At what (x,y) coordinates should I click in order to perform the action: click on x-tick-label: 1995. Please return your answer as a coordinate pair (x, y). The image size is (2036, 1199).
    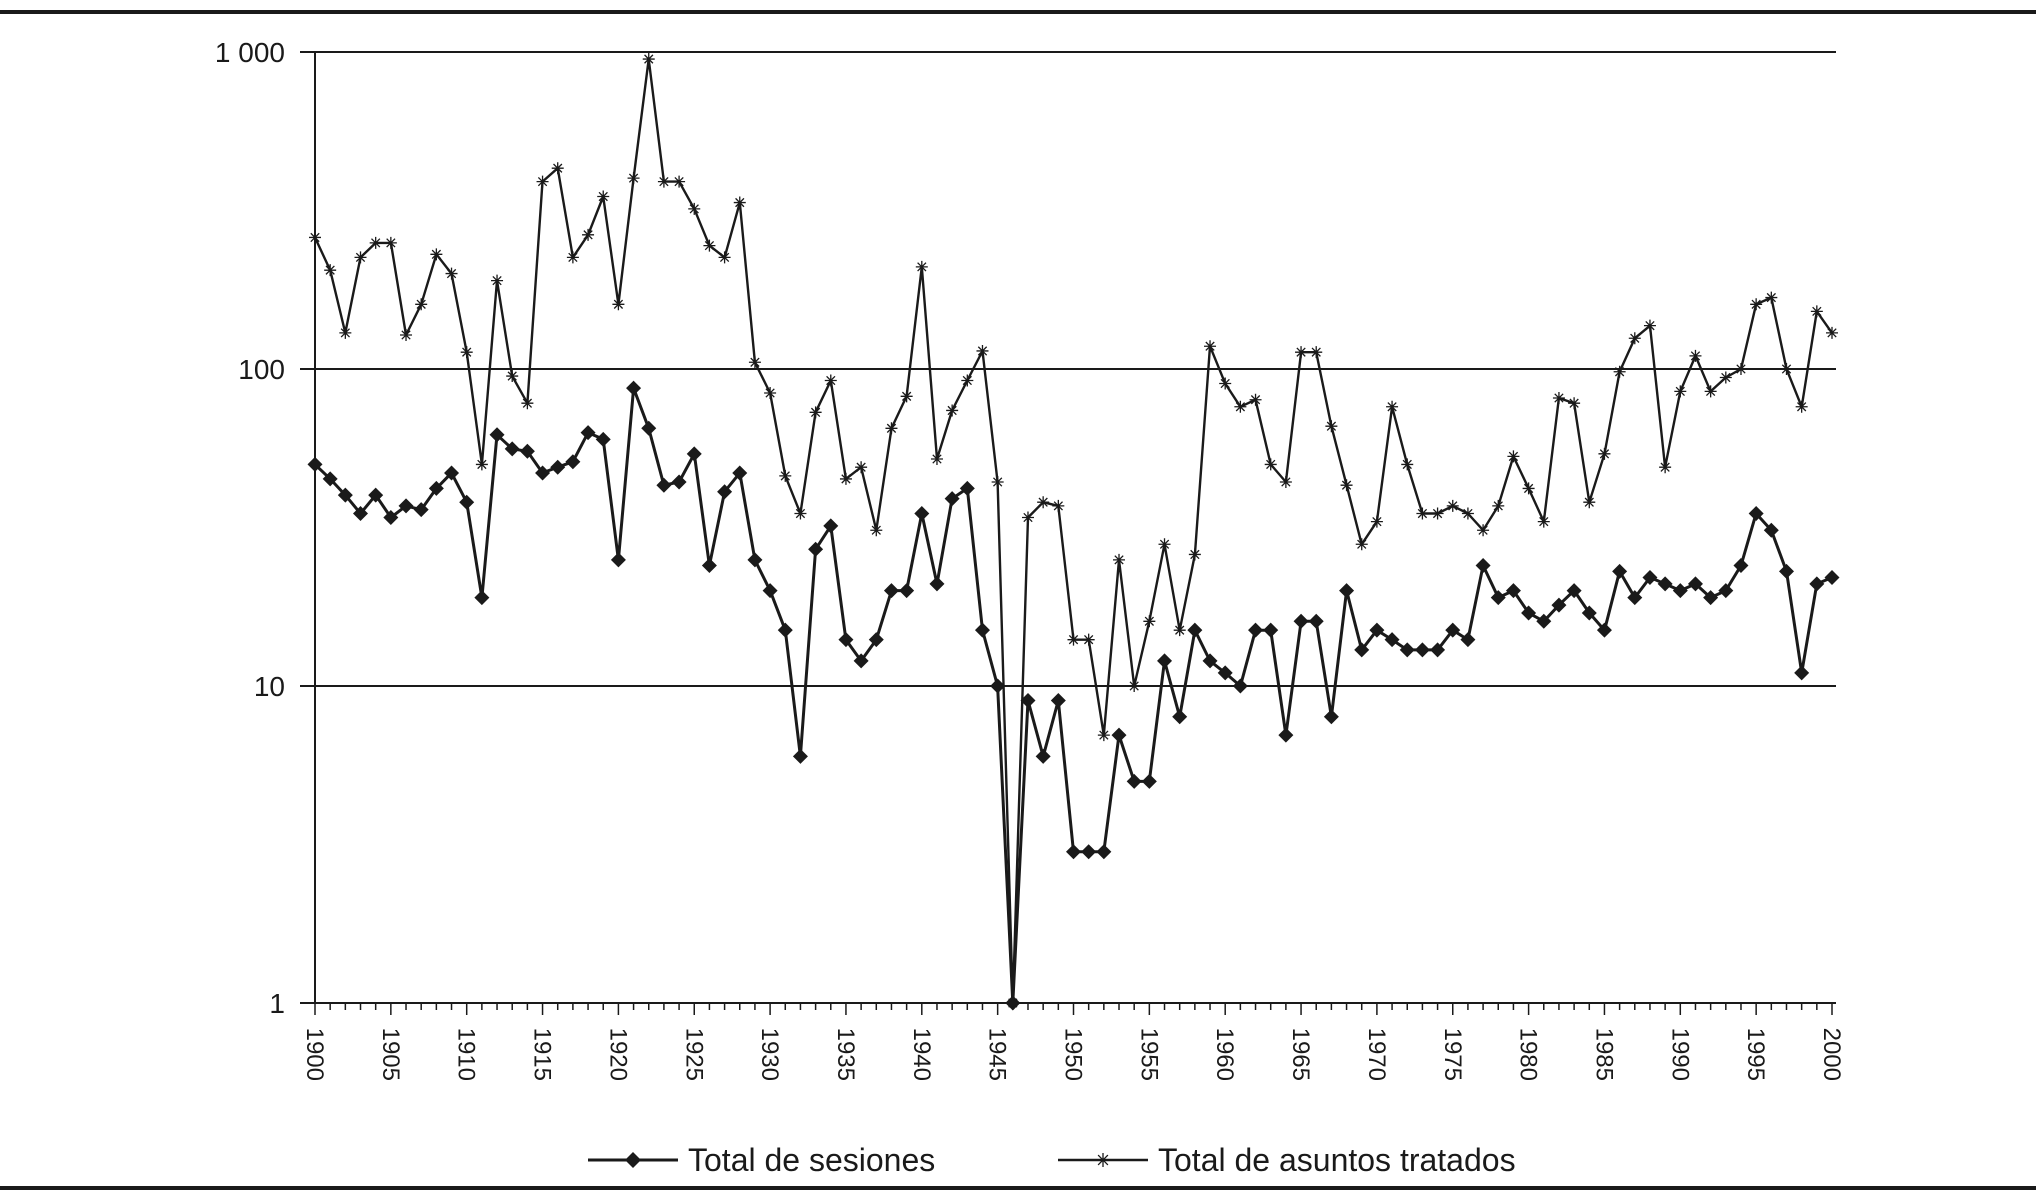
    Looking at the image, I should click on (1755, 1054).